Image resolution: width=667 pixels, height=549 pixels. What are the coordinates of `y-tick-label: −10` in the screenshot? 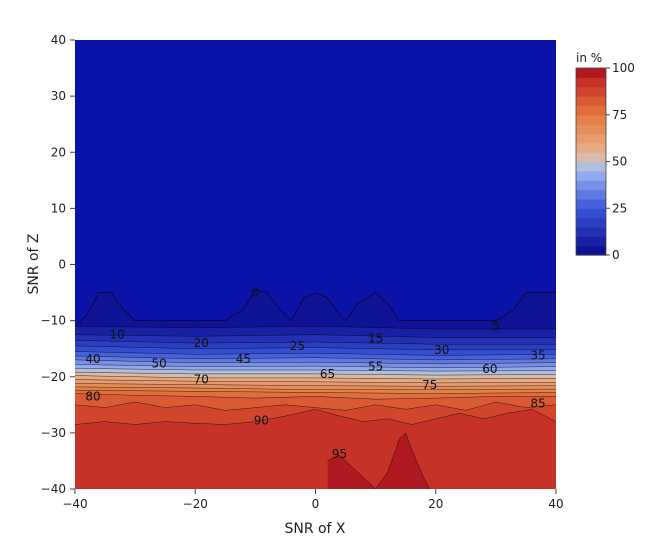 It's located at (53, 321).